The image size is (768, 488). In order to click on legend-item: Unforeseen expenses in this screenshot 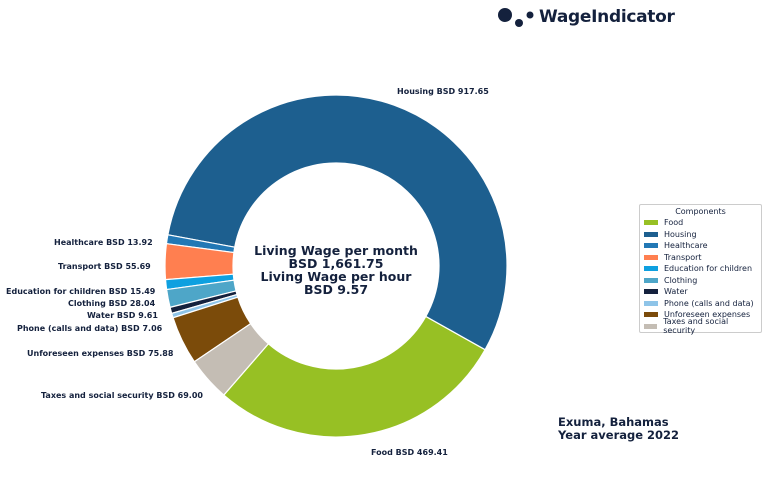, I will do `click(700, 315)`.